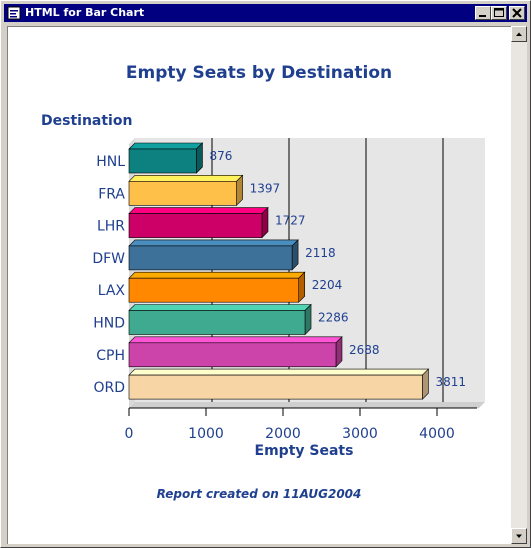  What do you see at coordinates (290, 221) in the screenshot?
I see `value-label: 1727` at bounding box center [290, 221].